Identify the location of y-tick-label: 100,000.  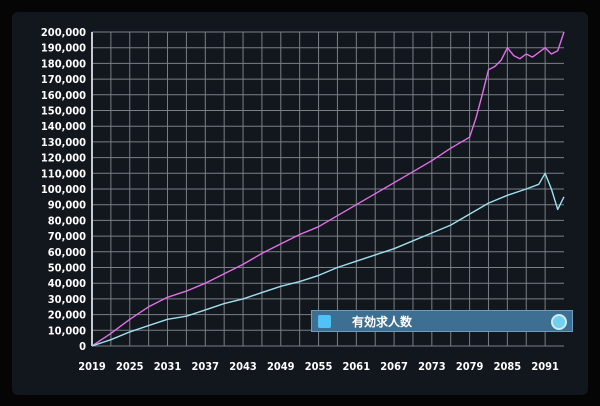
(63, 189).